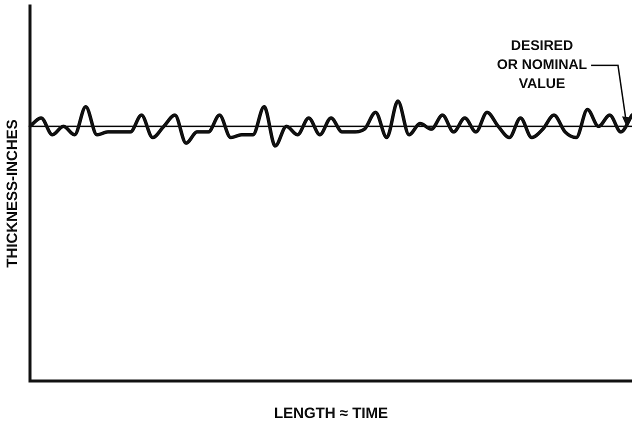 The image size is (632, 427). Describe the element at coordinates (331, 413) in the screenshot. I see `x-axis-title: LENGTH ≈ TIME` at that location.